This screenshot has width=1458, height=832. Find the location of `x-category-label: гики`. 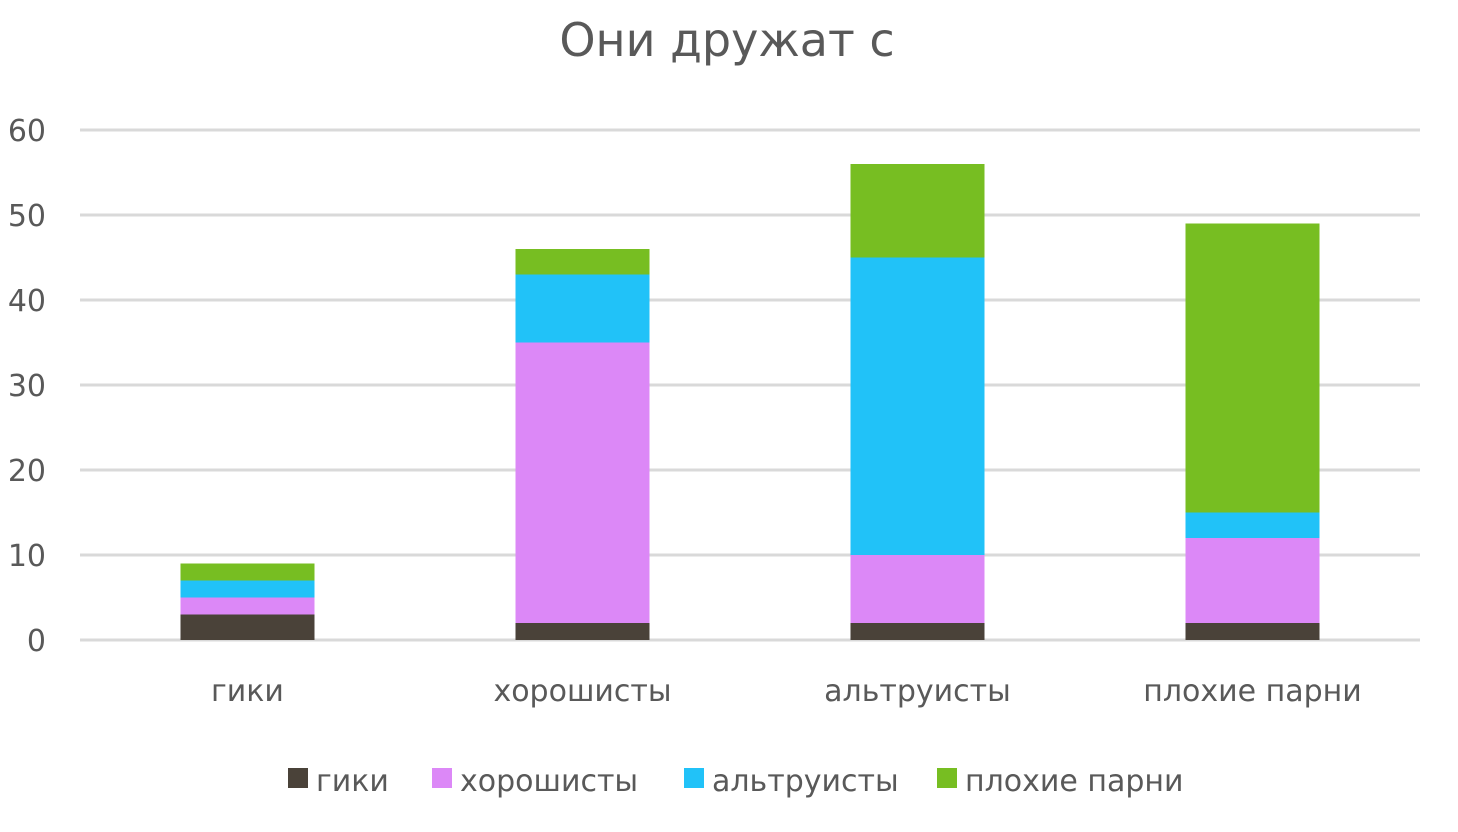

x-category-label: гики is located at coordinates (247, 691).